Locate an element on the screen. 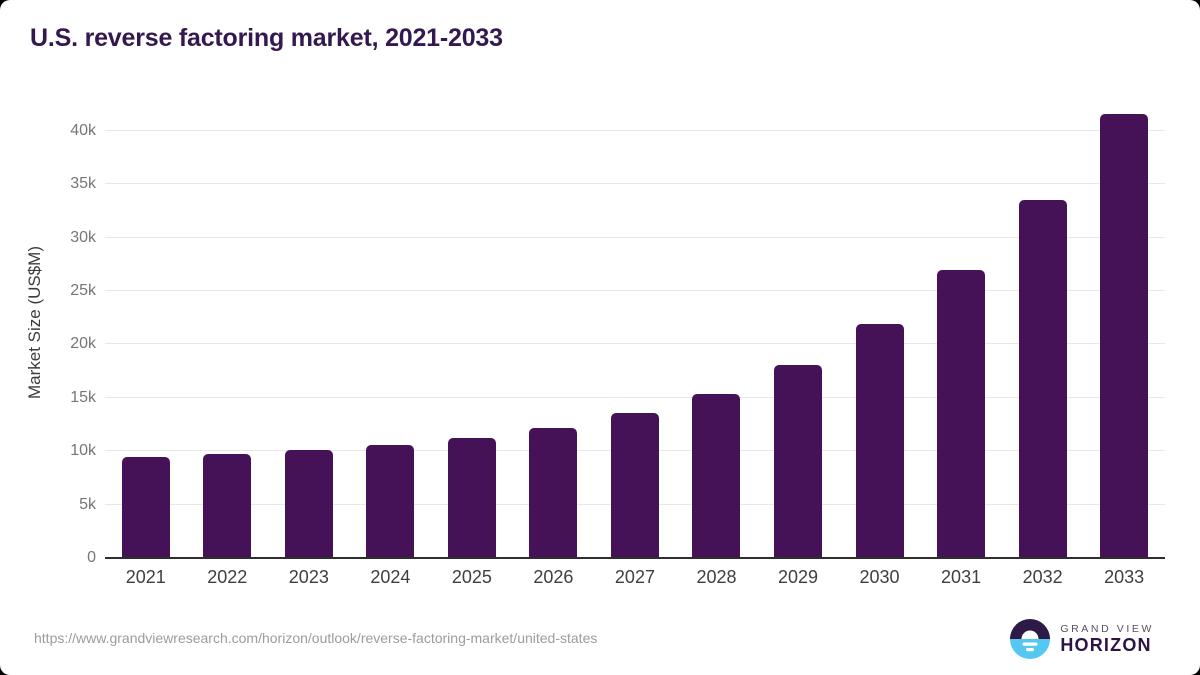 The width and height of the screenshot is (1200, 675). y-tick-label-0: 0 is located at coordinates (91, 557).